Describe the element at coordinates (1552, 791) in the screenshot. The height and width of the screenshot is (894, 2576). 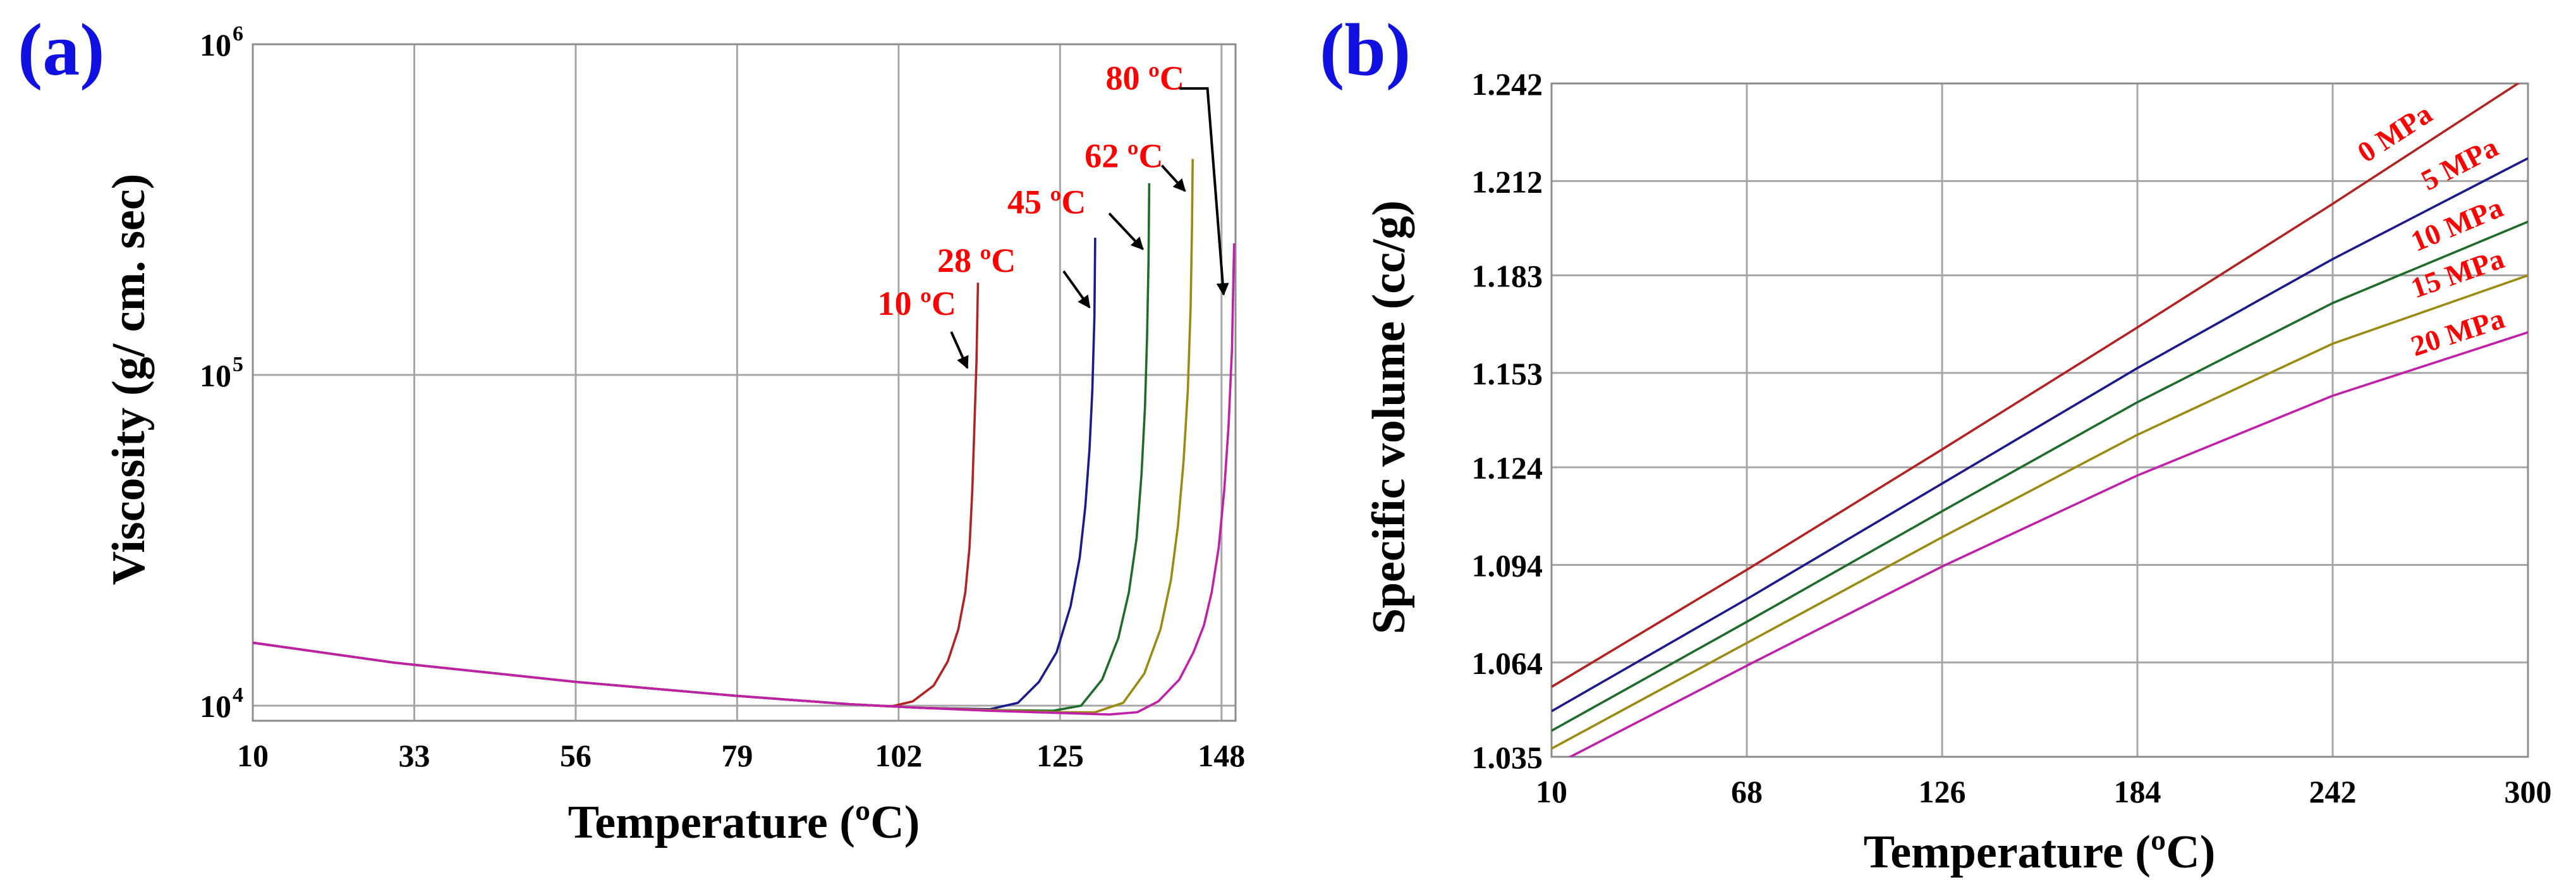
I see `specific-volume-x-tick-10: 10` at that location.